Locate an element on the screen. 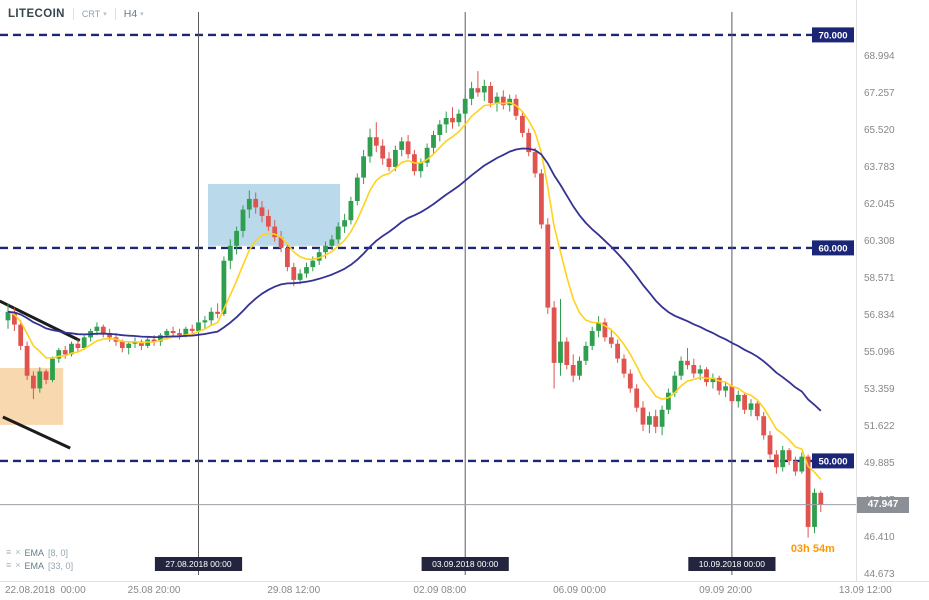  price-axis-label: 68.994 is located at coordinates (879, 56).